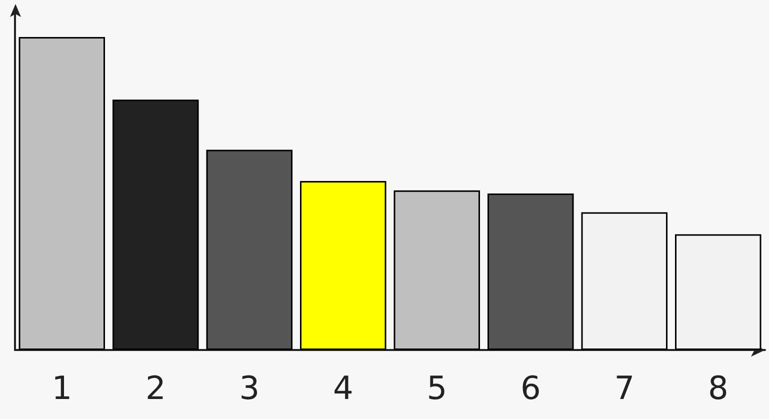  What do you see at coordinates (155, 388) in the screenshot?
I see `x-tick-label: 2` at bounding box center [155, 388].